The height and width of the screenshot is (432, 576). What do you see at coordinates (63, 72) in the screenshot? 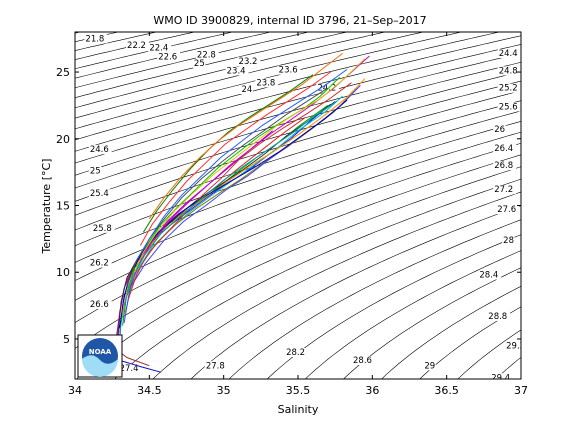
I see `y-tick-label: 25` at bounding box center [63, 72].